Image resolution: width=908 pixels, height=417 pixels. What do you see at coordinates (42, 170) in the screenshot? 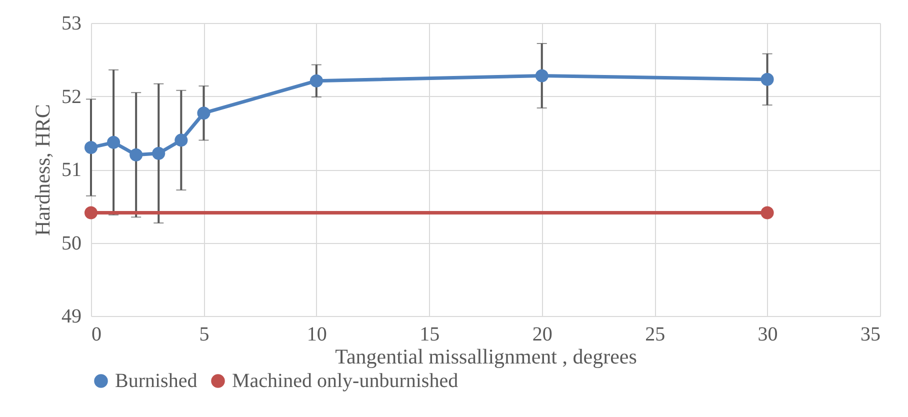
I see `y-axis-title: Hardness, HRC` at bounding box center [42, 170].